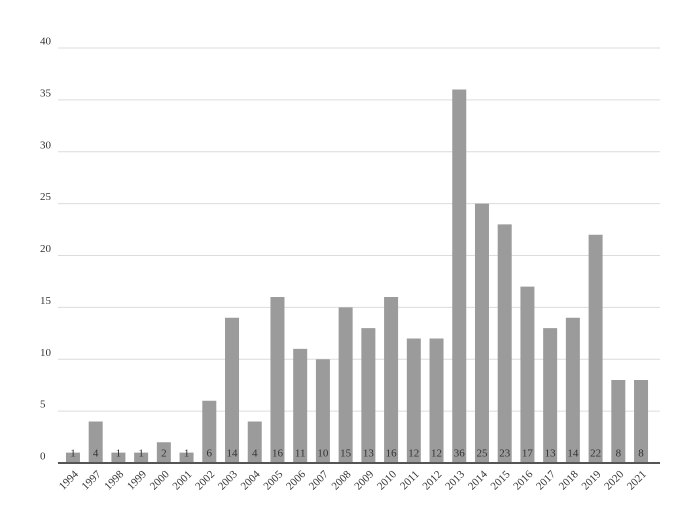  What do you see at coordinates (505, 454) in the screenshot?
I see `data-label: 23` at bounding box center [505, 454].